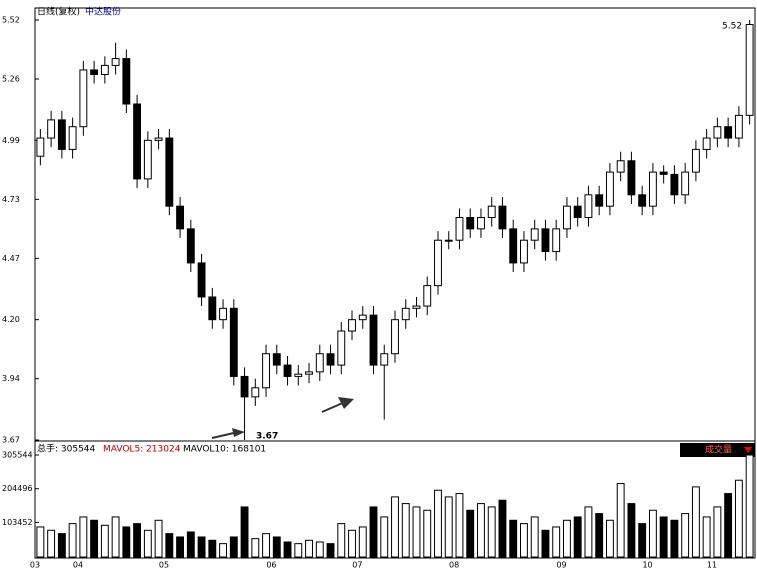  What do you see at coordinates (357, 565) in the screenshot?
I see `x-tick-label: 07` at bounding box center [357, 565].